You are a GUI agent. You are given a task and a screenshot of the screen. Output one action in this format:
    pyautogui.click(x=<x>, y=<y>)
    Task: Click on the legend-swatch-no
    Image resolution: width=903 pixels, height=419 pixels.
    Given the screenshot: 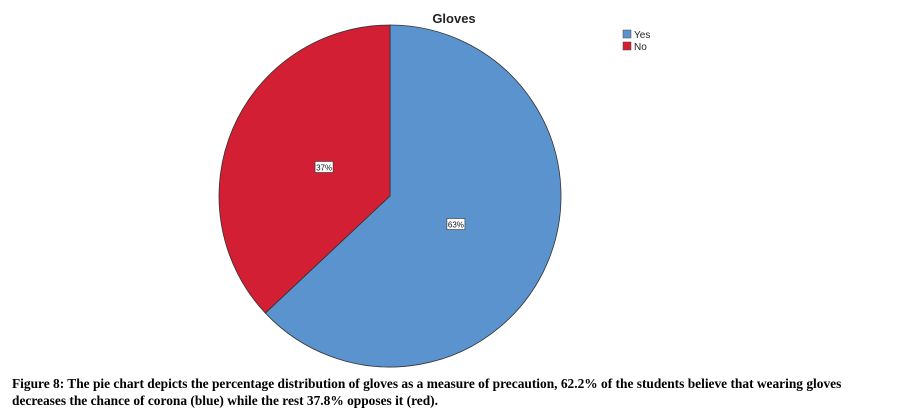 What is the action you would take?
    pyautogui.click(x=627, y=46)
    